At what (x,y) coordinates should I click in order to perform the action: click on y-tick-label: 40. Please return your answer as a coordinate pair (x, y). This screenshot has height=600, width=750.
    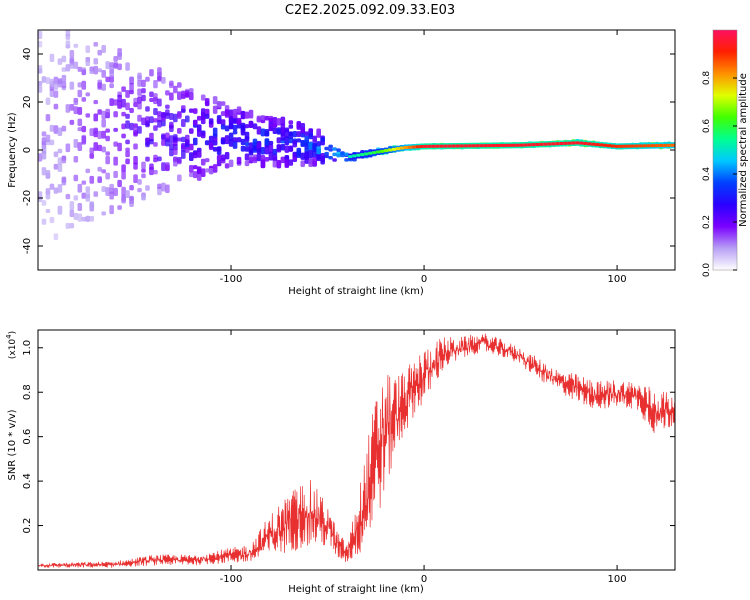
    Looking at the image, I should click on (27, 54).